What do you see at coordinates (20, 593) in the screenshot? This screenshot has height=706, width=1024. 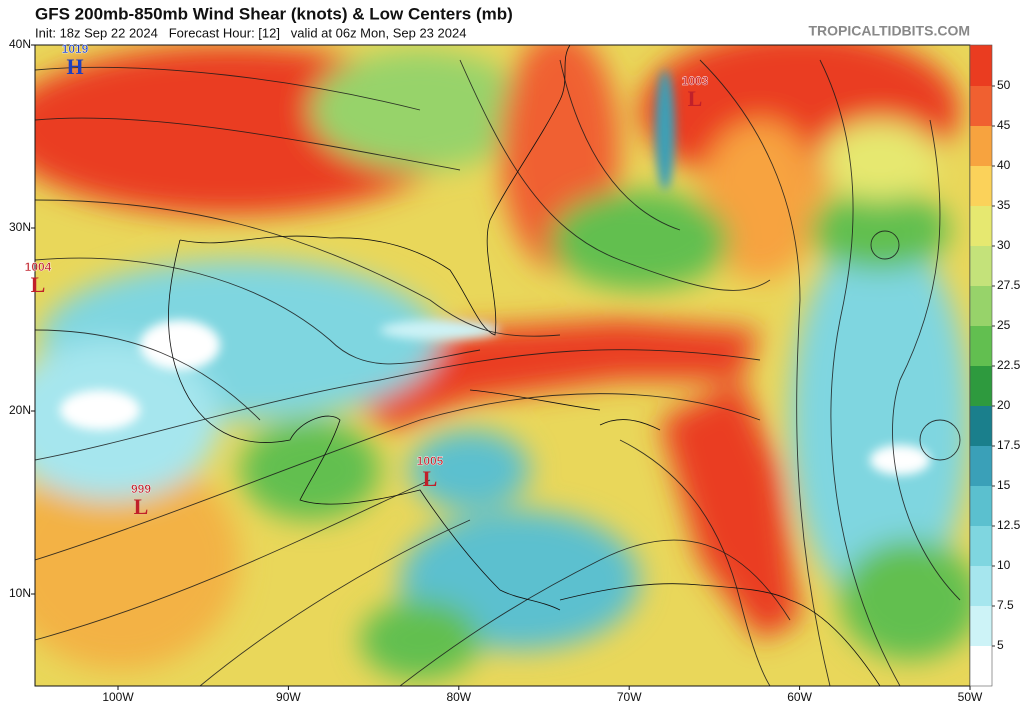 I see `lat-label: 10N` at bounding box center [20, 593].